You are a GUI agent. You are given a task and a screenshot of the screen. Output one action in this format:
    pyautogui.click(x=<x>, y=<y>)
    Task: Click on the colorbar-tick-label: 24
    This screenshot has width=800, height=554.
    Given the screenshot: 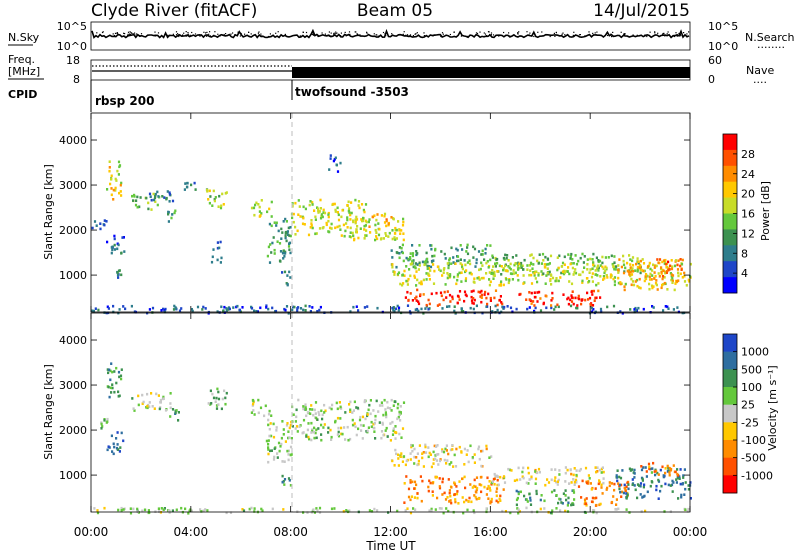 What is the action you would take?
    pyautogui.click(x=748, y=174)
    